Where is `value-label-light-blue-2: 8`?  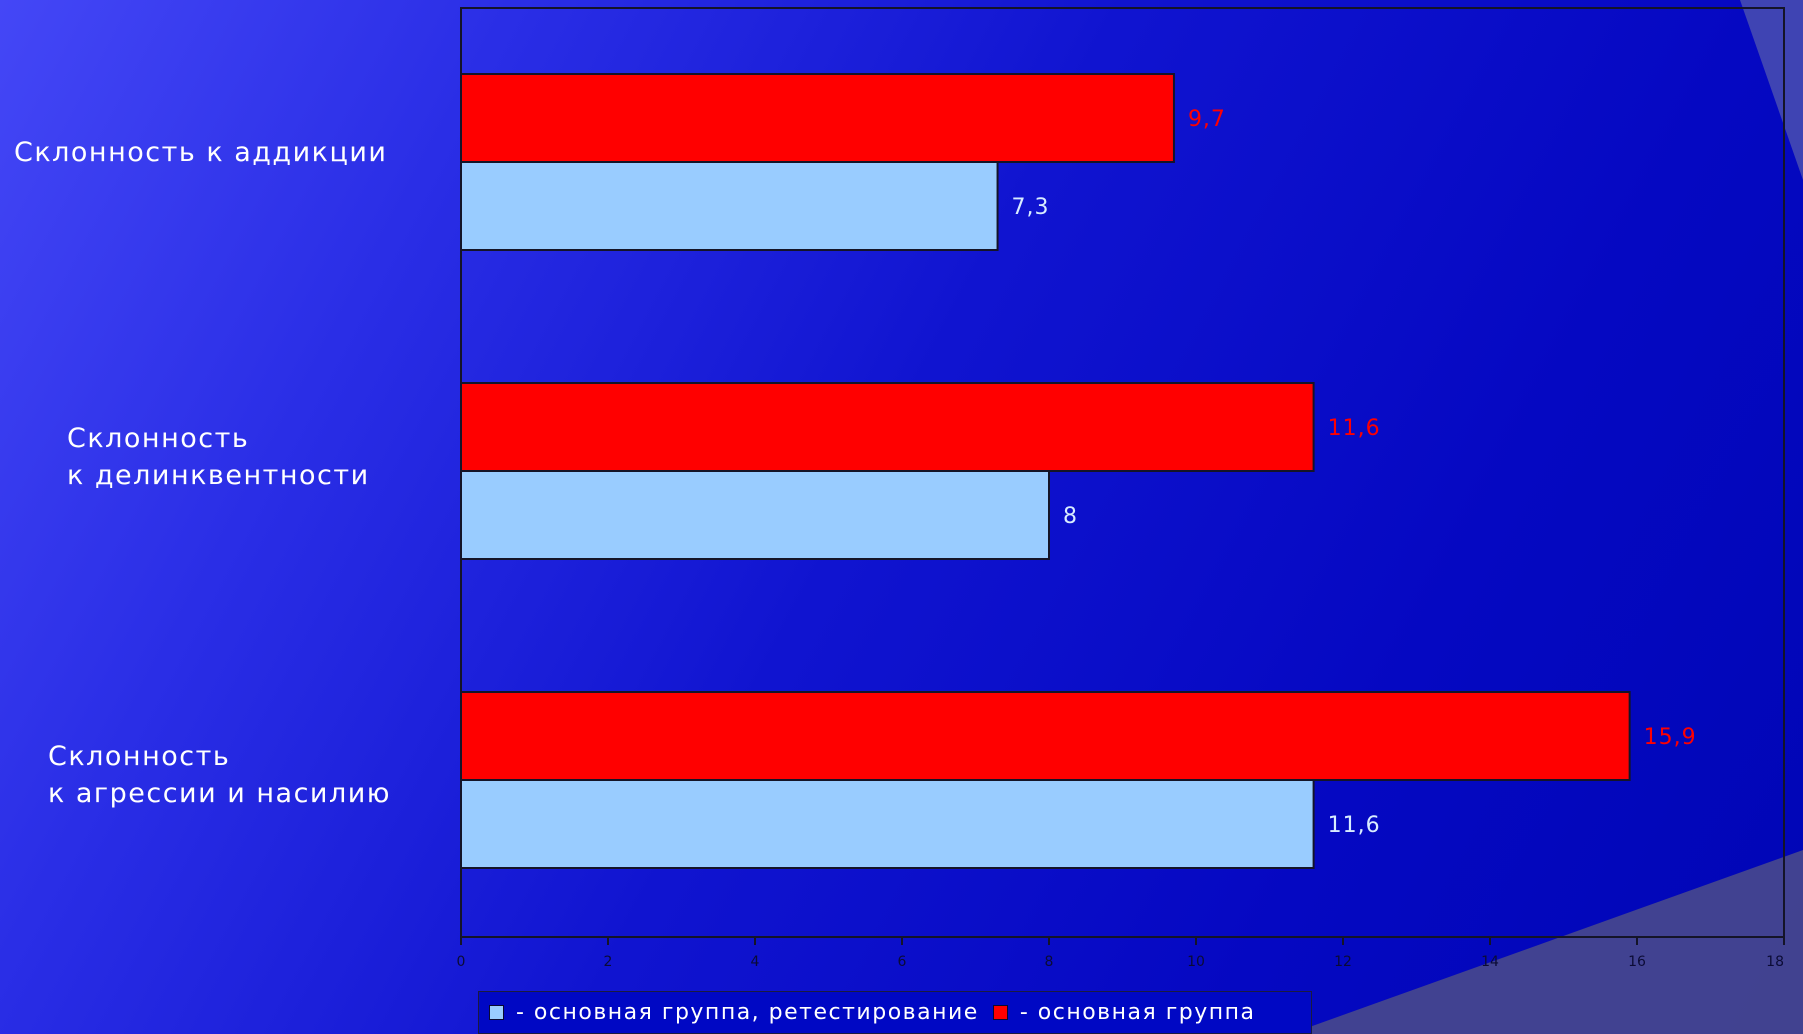 value-label-light-blue-2: 8 is located at coordinates (1070, 516).